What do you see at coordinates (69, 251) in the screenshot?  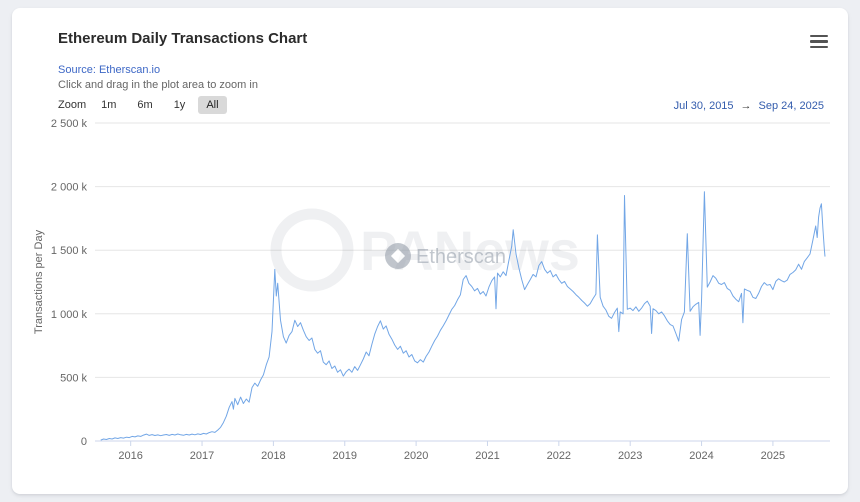 I see `svg-text: 1 500 k` at bounding box center [69, 251].